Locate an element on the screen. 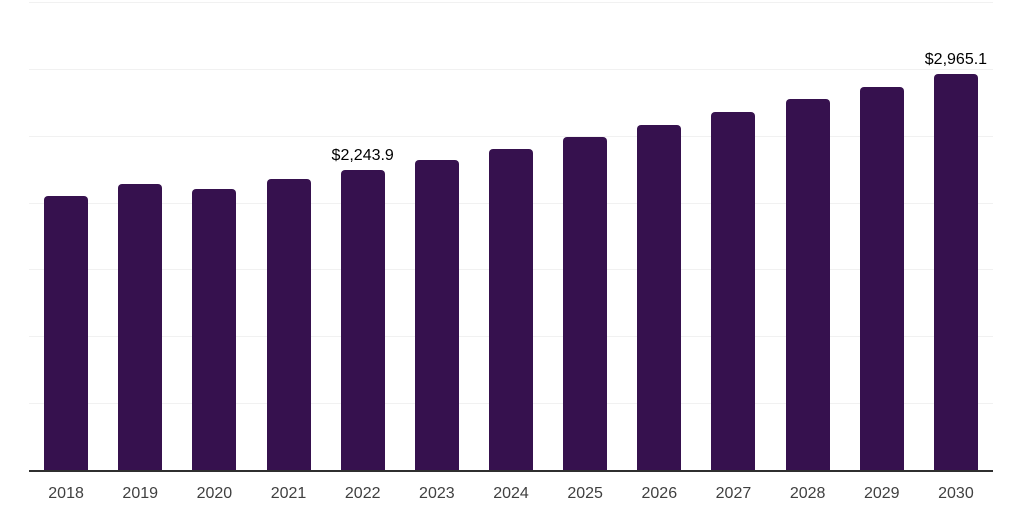 The image size is (1024, 512). bar-group-2029 is located at coordinates (881, 278).